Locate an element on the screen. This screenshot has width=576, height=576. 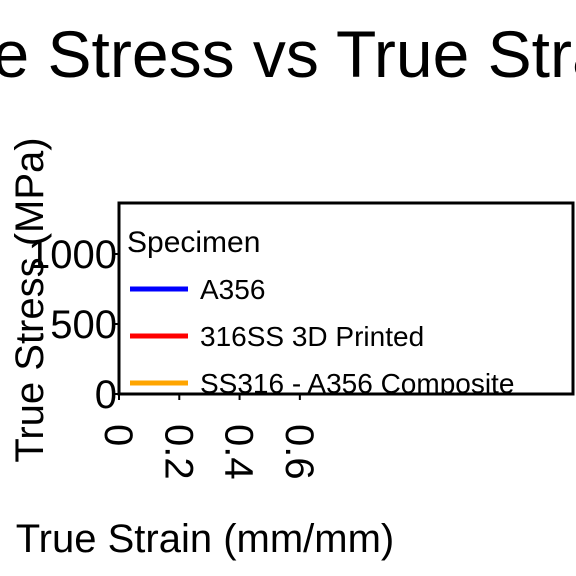
legend-label: A356 is located at coordinates (232, 289).